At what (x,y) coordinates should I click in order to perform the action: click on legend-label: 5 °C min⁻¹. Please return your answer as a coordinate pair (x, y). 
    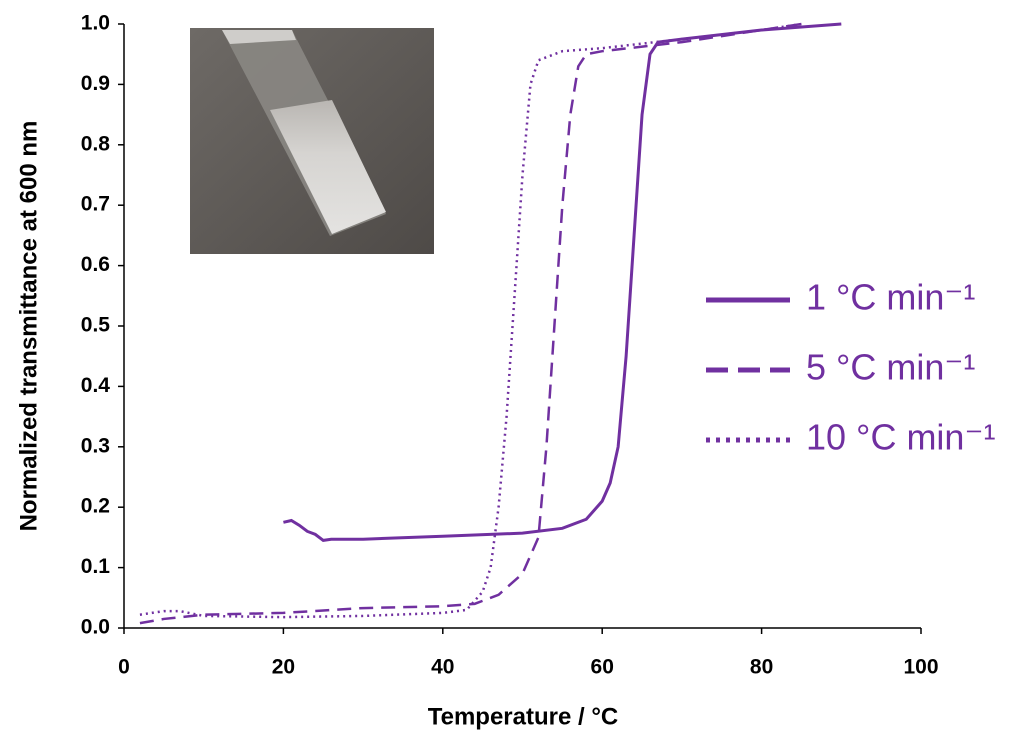
    Looking at the image, I should click on (890, 367).